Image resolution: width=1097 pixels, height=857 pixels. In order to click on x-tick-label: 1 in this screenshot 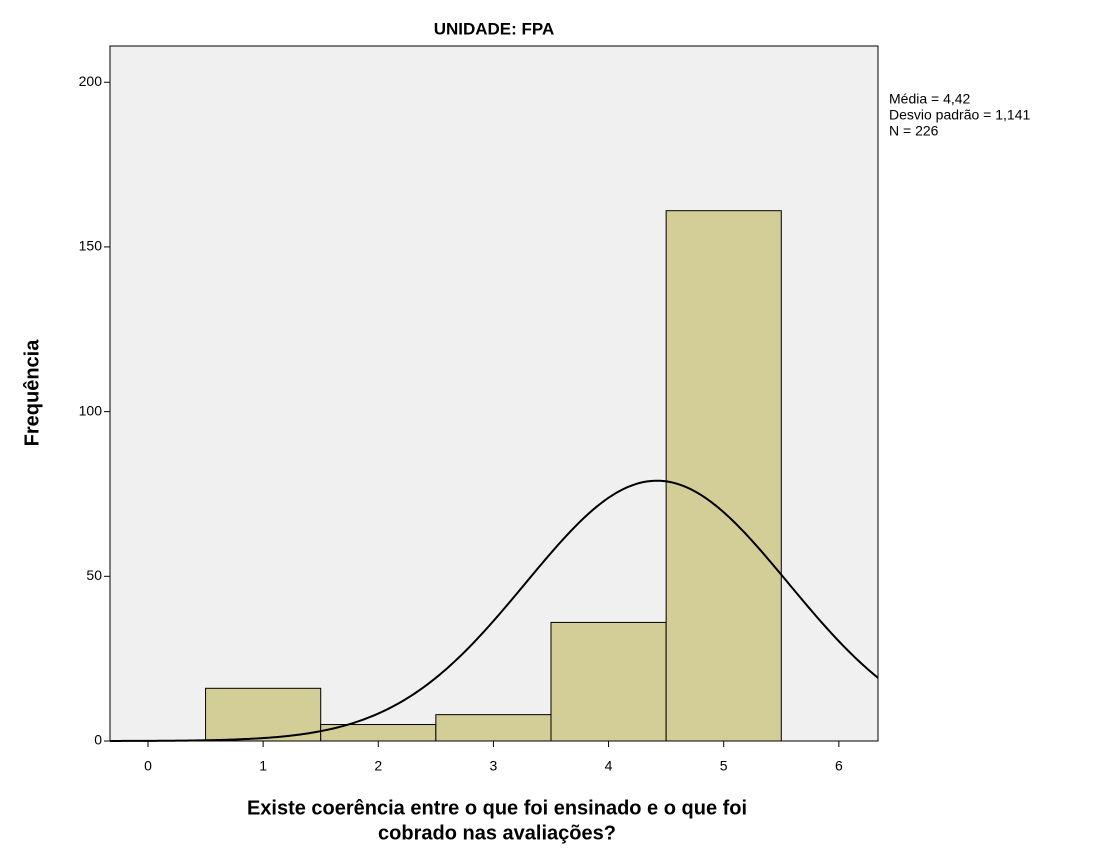, I will do `click(263, 766)`.